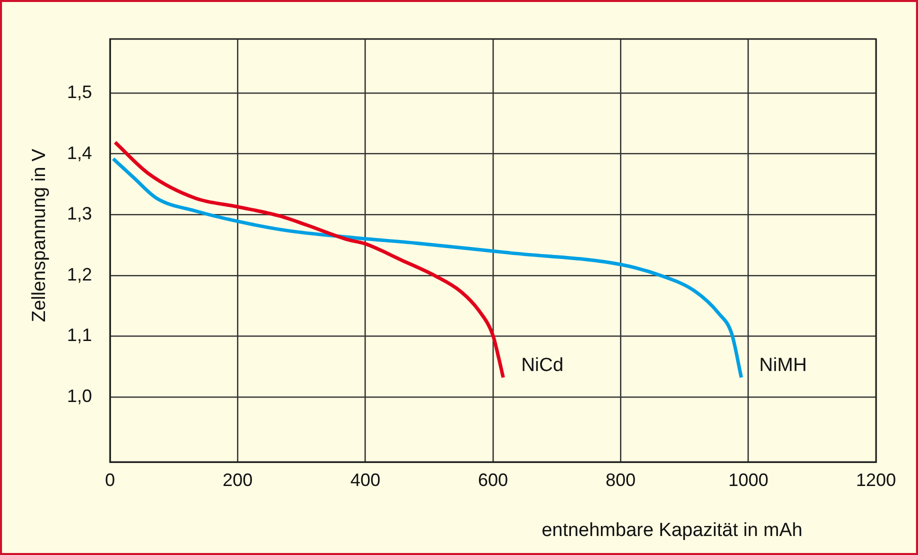 This screenshot has width=918, height=555. Describe the element at coordinates (79, 335) in the screenshot. I see `y-tick-label: 1,1` at that location.